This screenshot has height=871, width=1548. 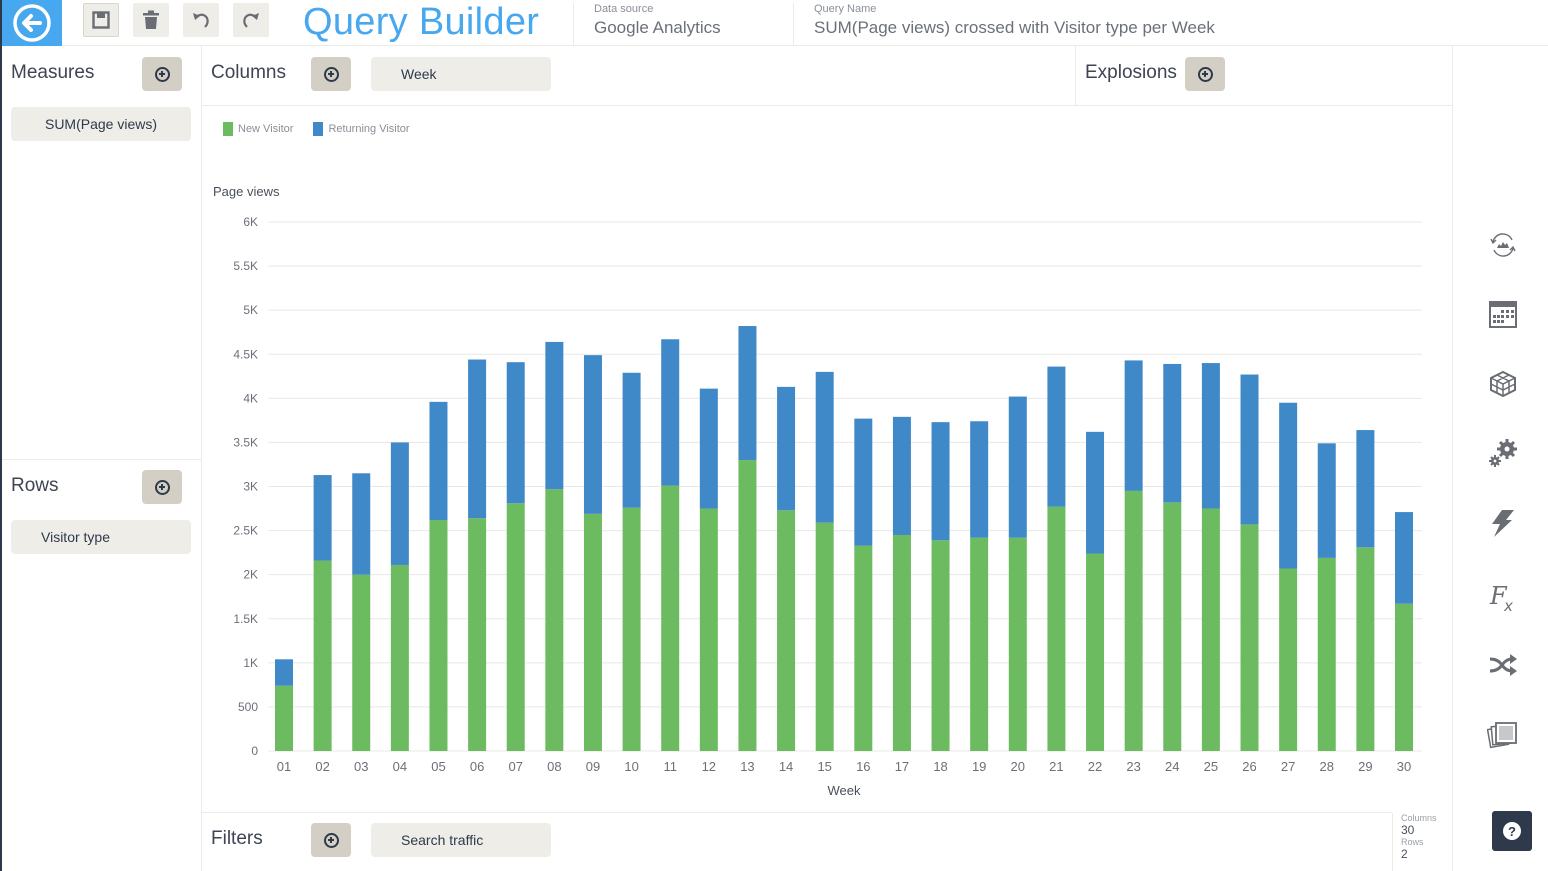 What do you see at coordinates (32, 23) in the screenshot?
I see `back-button` at bounding box center [32, 23].